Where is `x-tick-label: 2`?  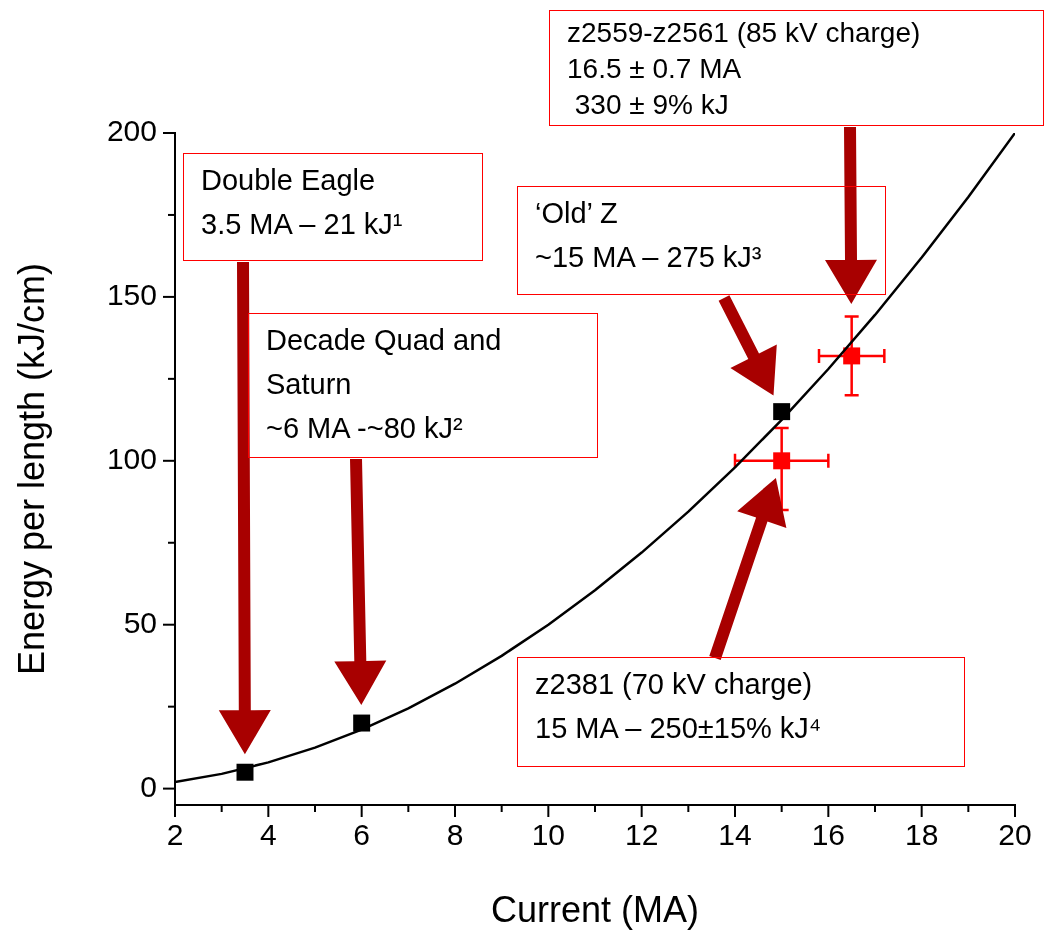 x-tick-label: 2 is located at coordinates (175, 835).